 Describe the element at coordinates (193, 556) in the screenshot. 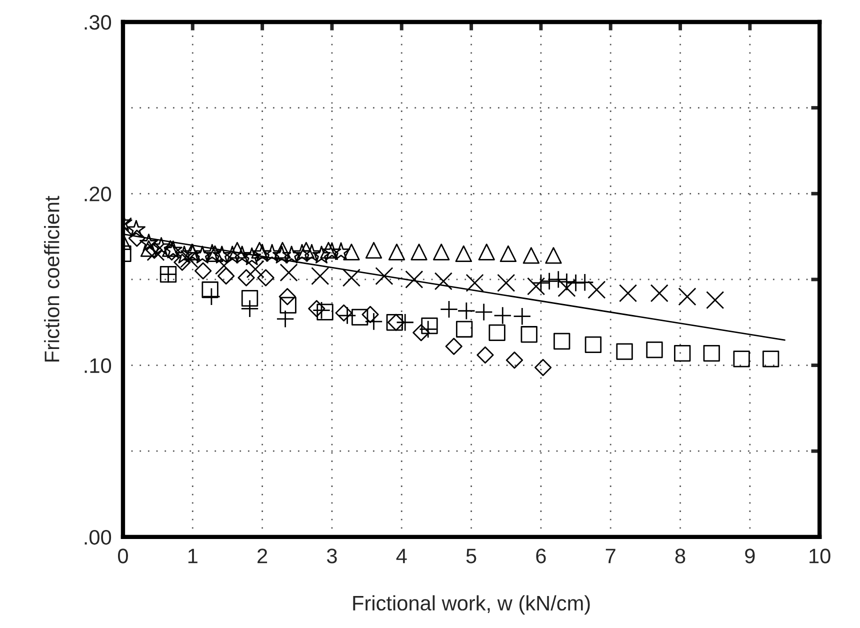

I see `x-tick-label: 1` at that location.